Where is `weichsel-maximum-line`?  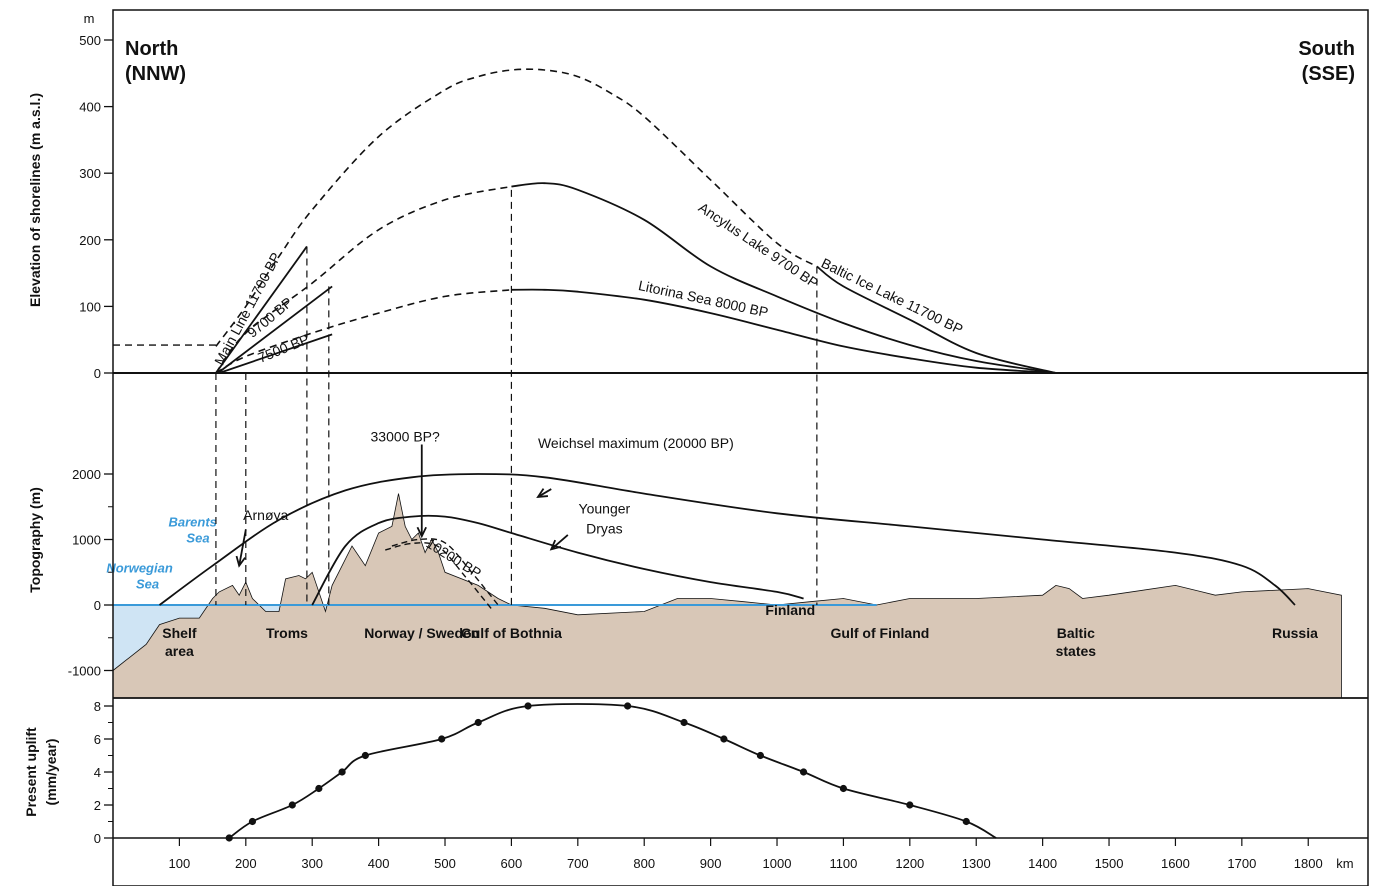 weichsel-maximum-line is located at coordinates (727, 539).